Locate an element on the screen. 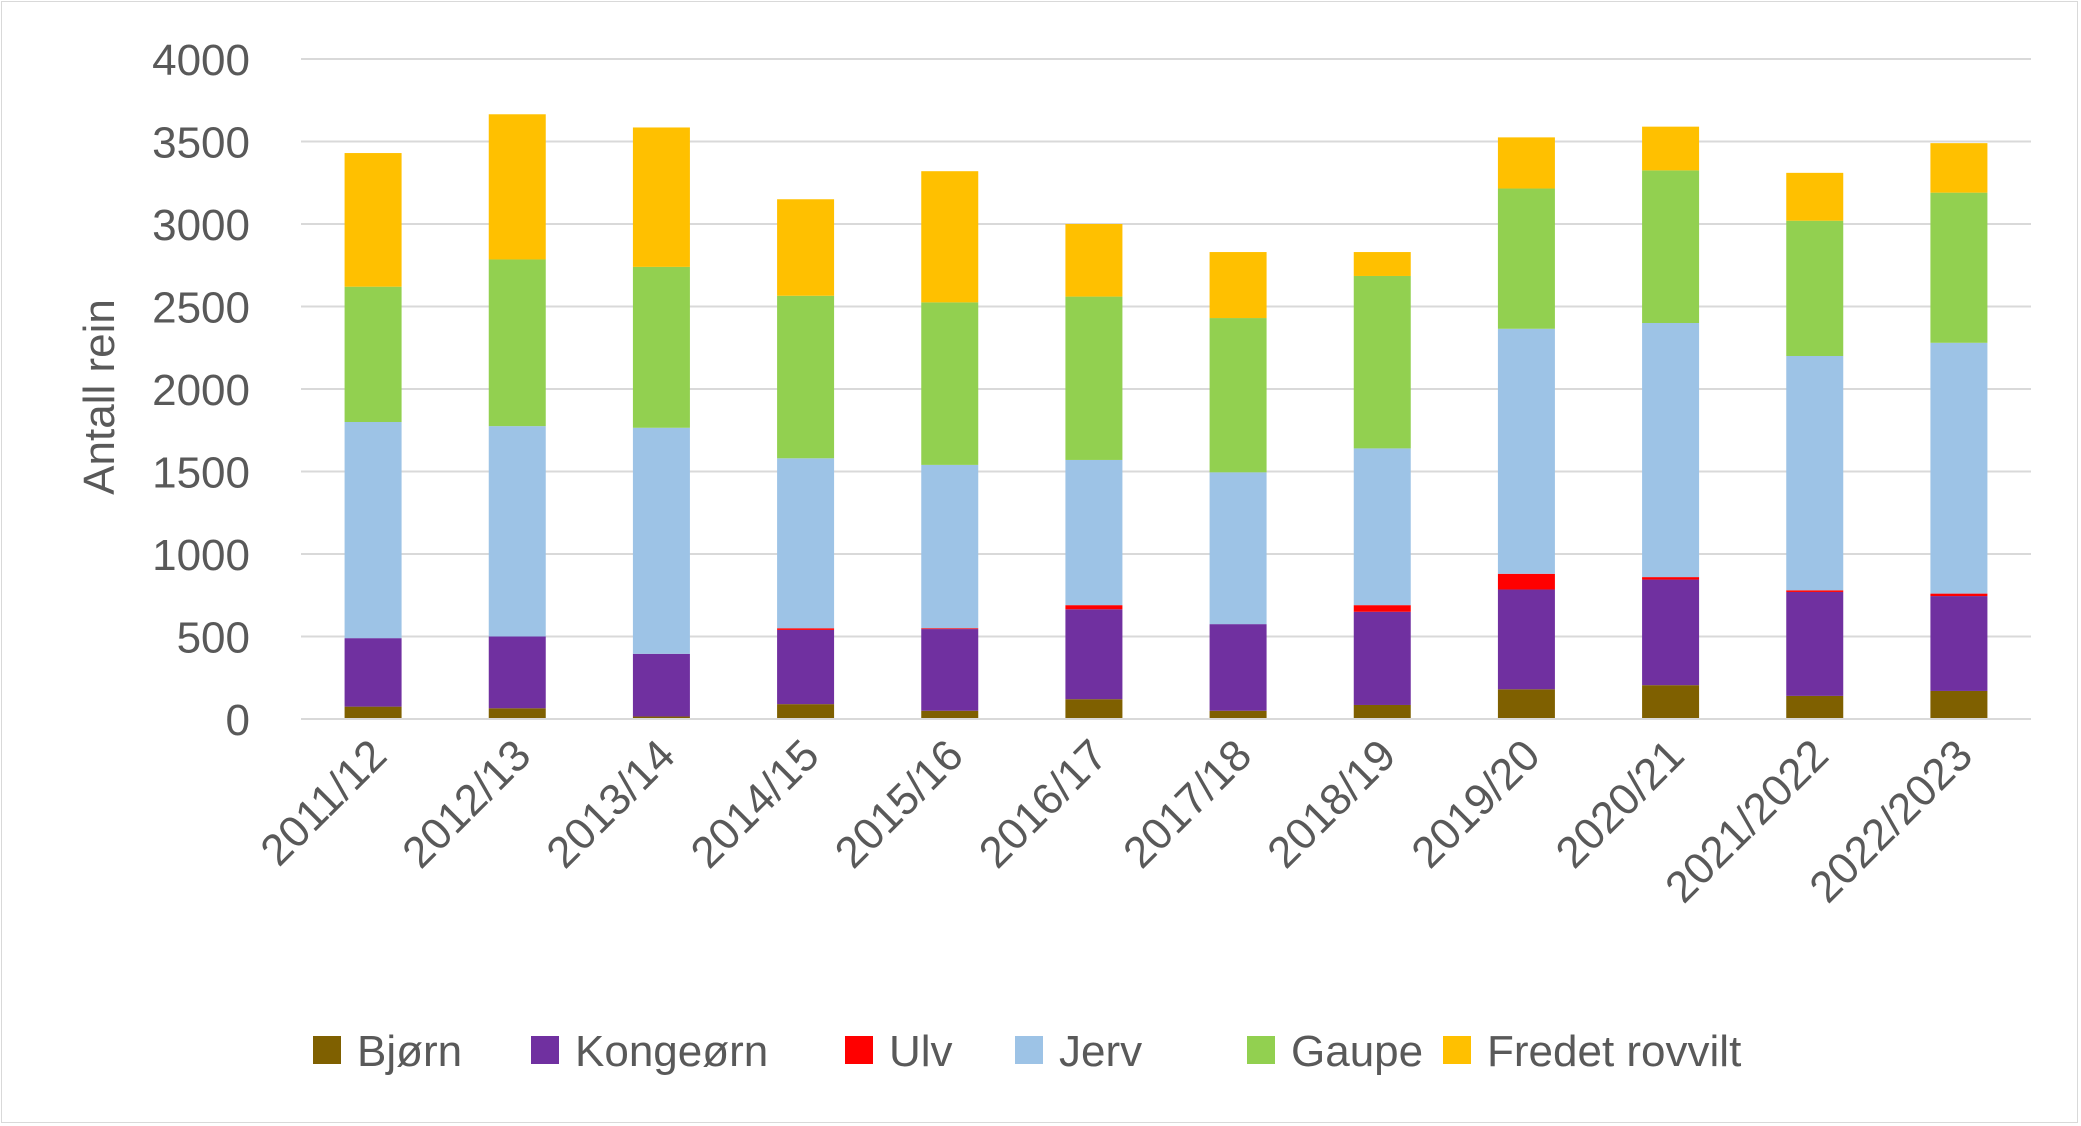 This screenshot has width=2081, height=1126. x-tick-label: 2011/12 is located at coordinates (323, 802).